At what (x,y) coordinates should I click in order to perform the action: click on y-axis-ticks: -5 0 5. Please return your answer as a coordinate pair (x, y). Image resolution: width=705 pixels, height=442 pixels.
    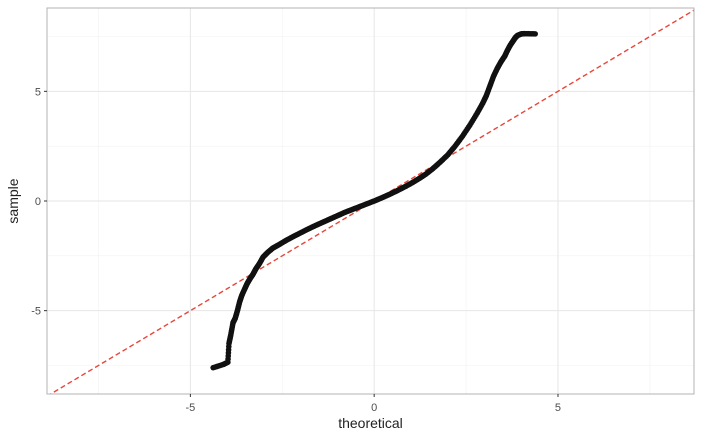
    Looking at the image, I should click on (39, 202).